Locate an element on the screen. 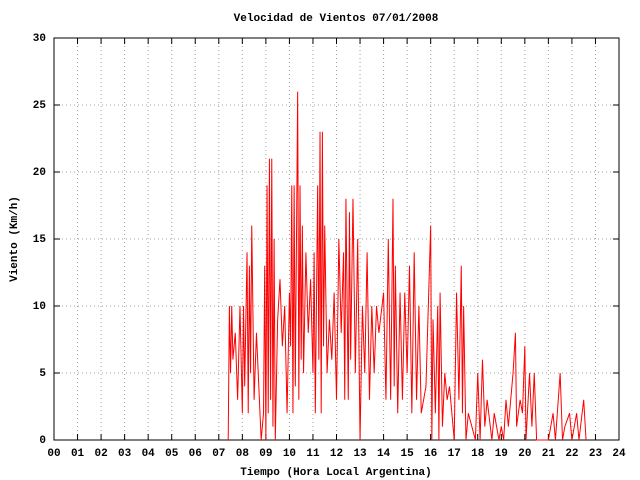 The width and height of the screenshot is (640, 480). x-tick-label: 10 is located at coordinates (289, 454).